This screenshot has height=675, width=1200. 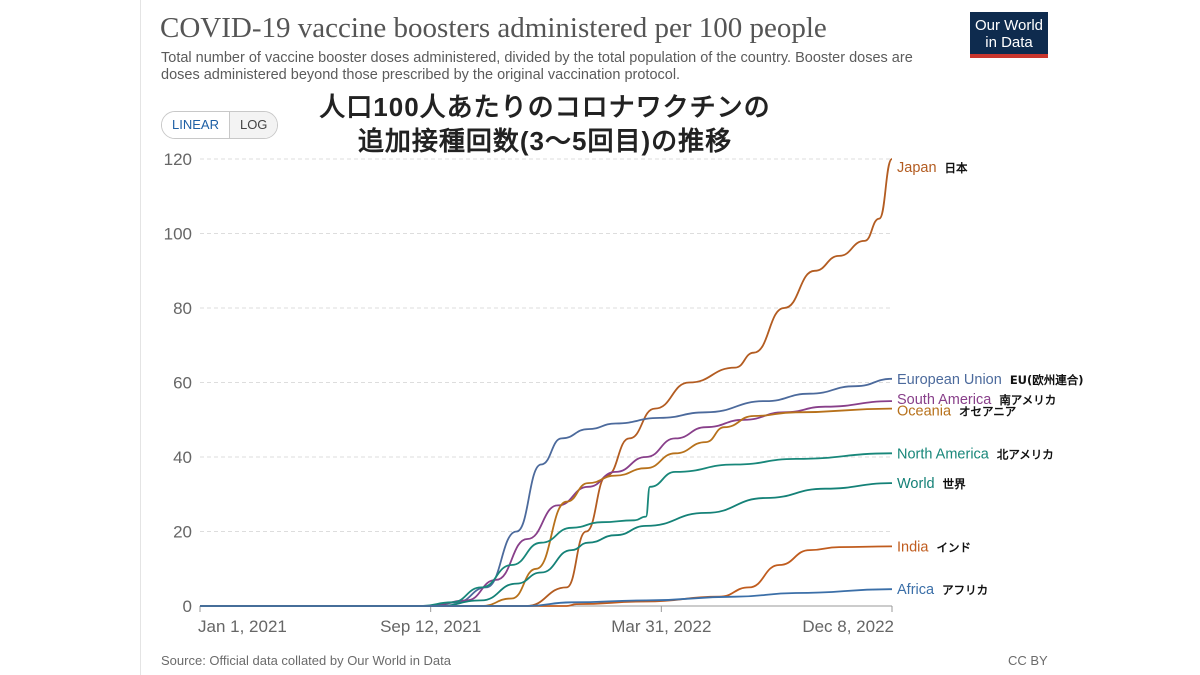 What do you see at coordinates (944, 400) in the screenshot?
I see `series-label-south-america: South America` at bounding box center [944, 400].